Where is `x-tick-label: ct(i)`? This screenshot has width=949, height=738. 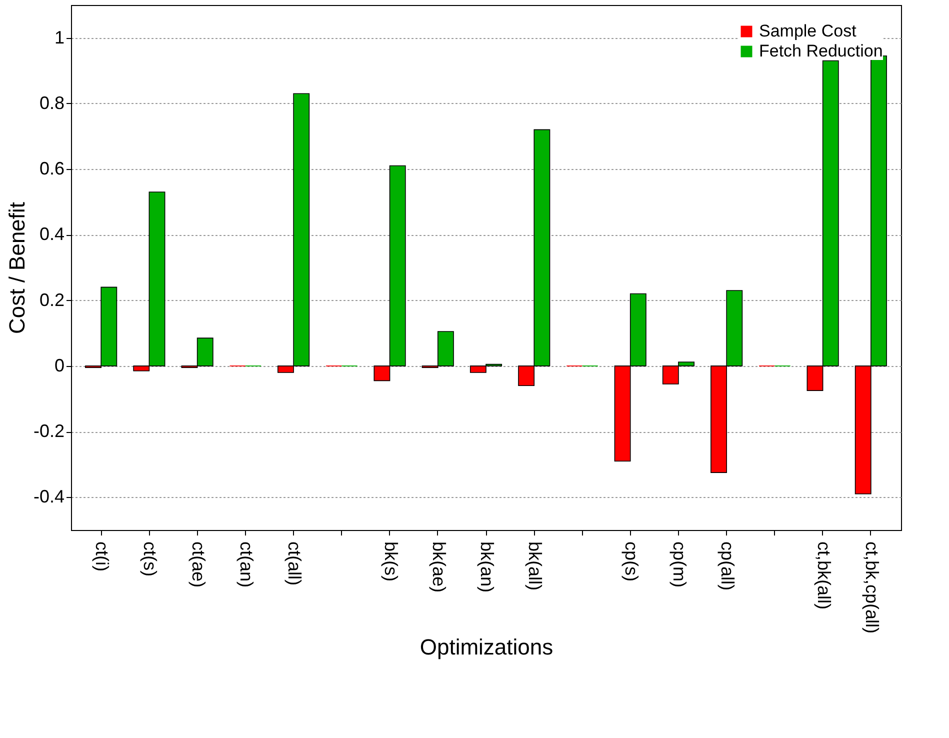
x-tick-label: ct(i) is located at coordinates (102, 557).